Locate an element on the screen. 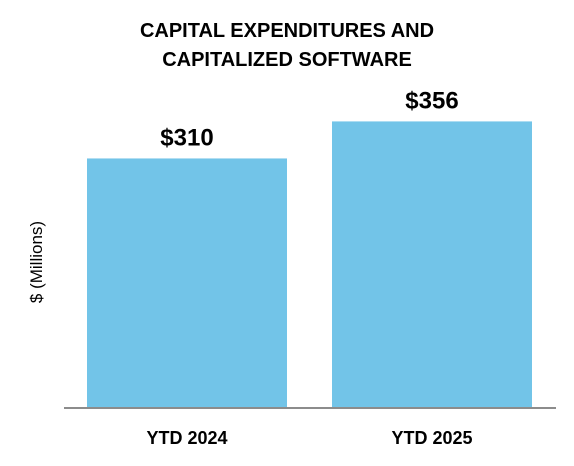 Image resolution: width=574 pixels, height=466 pixels. category-labels-group: YTD 2024 YTD 2025 is located at coordinates (309, 438).